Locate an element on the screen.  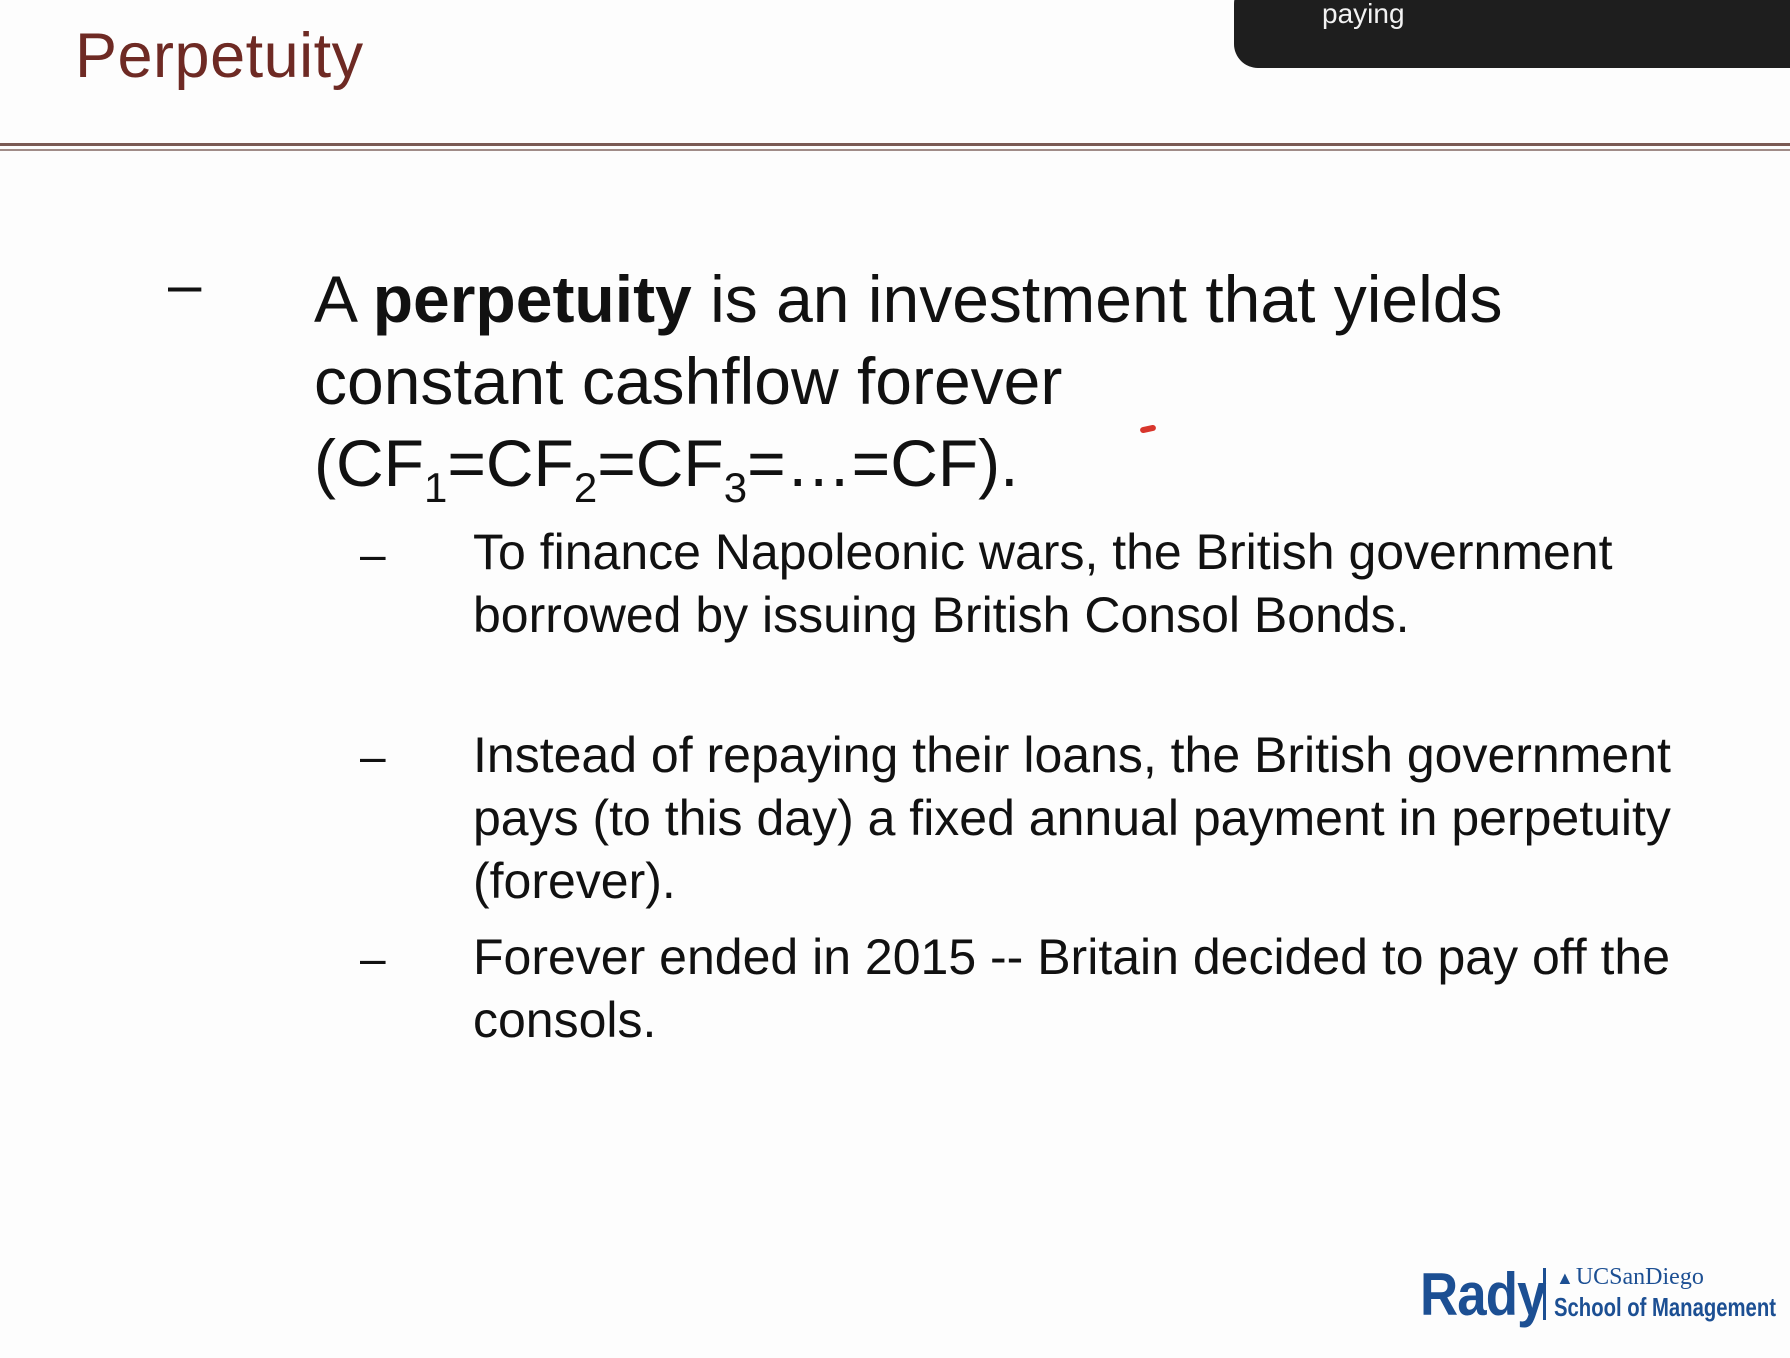
formula-part: =…=CF). is located at coordinates (883, 463).